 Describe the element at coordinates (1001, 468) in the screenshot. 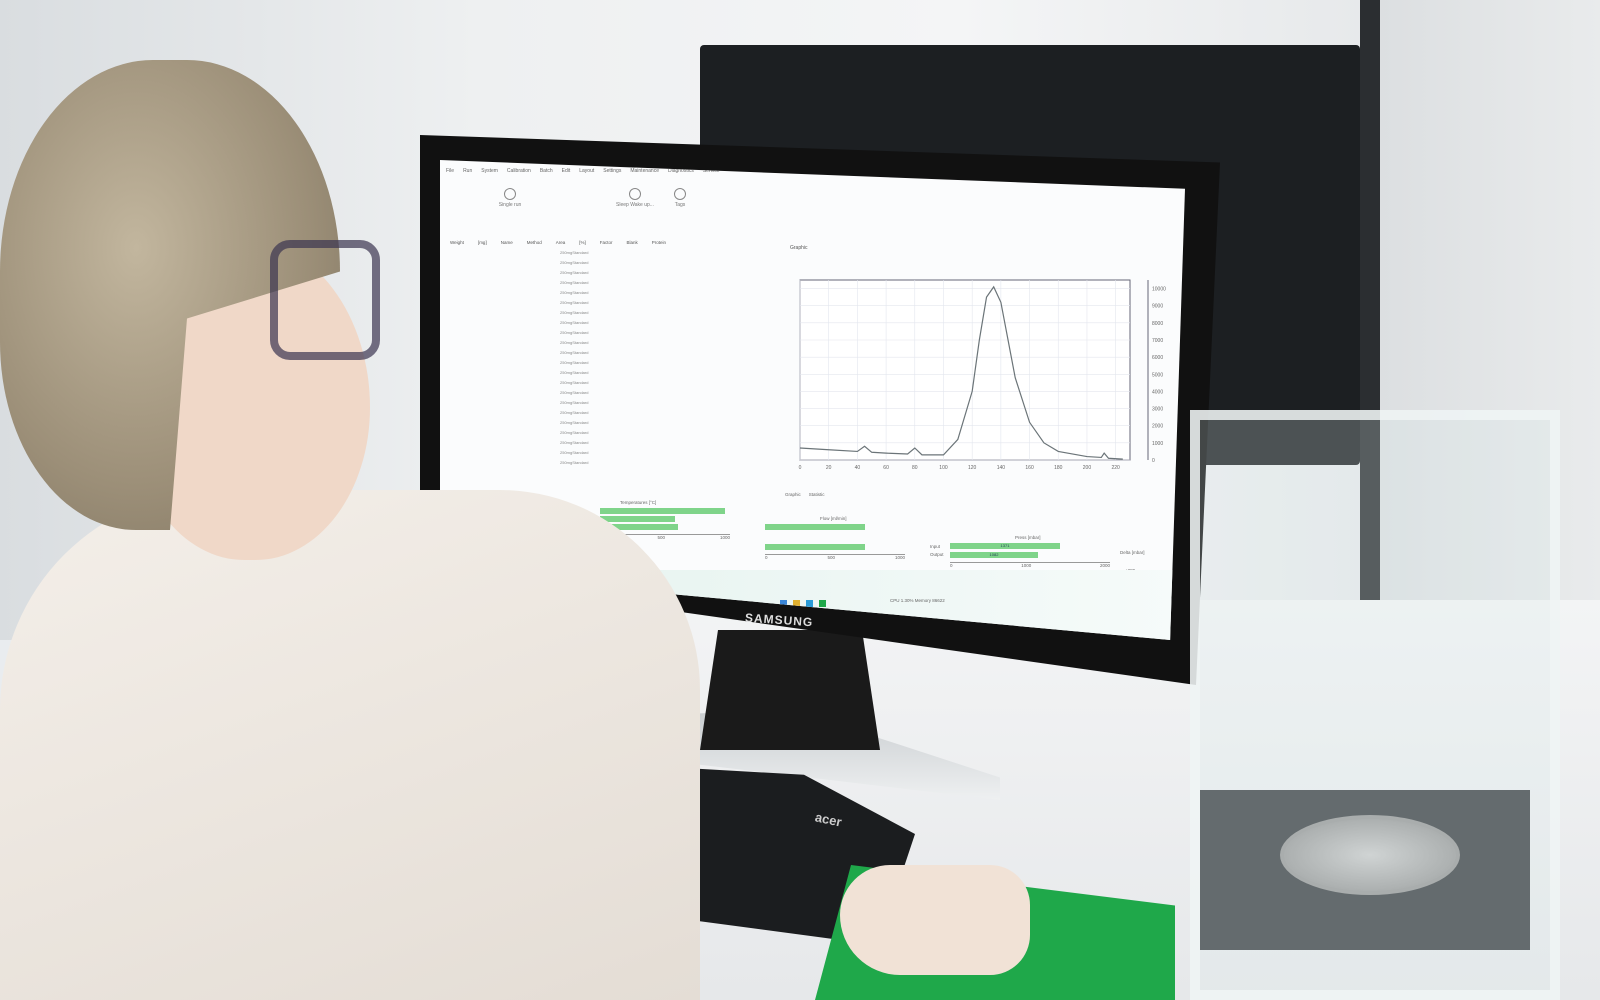

I see `x-tick-label: 140` at that location.